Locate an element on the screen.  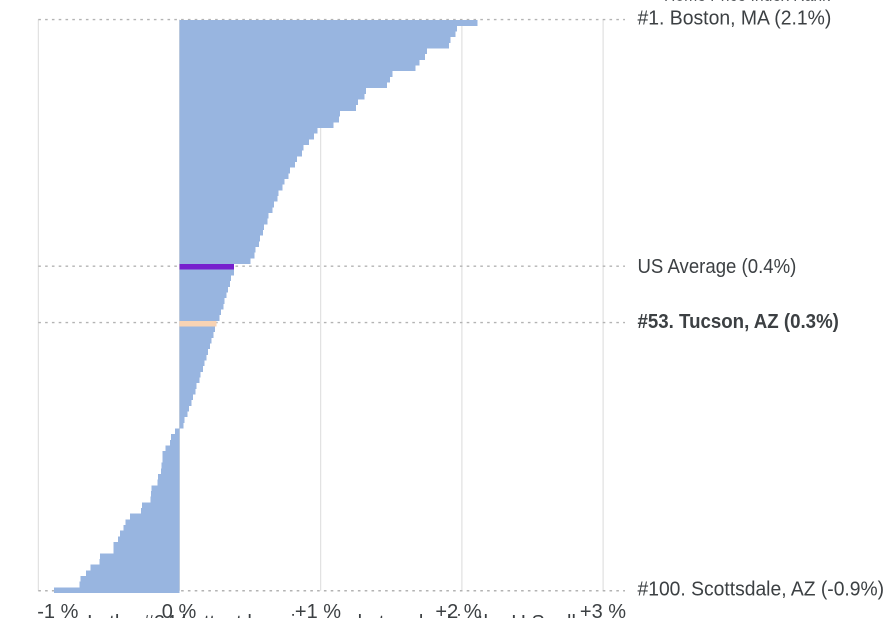
svg-text: #100. Scottsdale, AZ (-0.9%) is located at coordinates (761, 590).